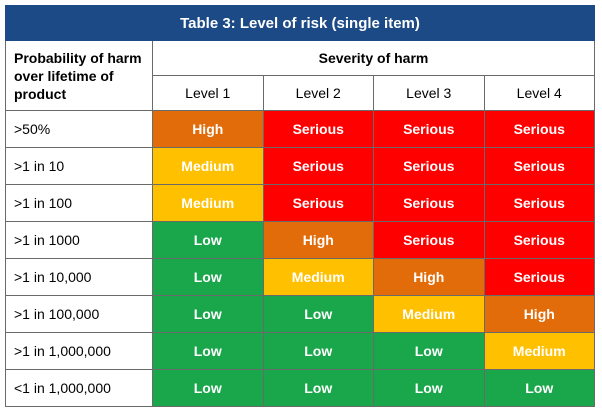  Describe the element at coordinates (300, 23) in the screenshot. I see `table-title: Table 3: Level of risk (single item)` at that location.